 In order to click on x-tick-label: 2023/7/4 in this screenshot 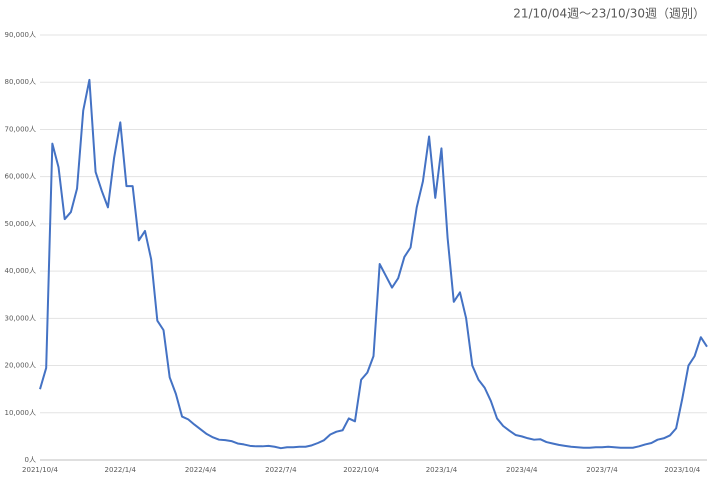, I will do `click(602, 470)`.